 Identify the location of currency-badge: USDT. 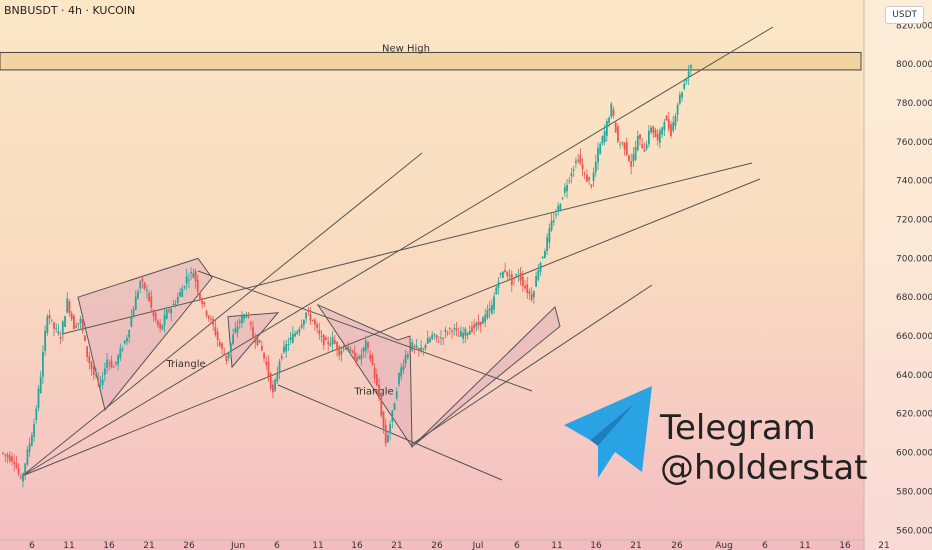
(904, 15).